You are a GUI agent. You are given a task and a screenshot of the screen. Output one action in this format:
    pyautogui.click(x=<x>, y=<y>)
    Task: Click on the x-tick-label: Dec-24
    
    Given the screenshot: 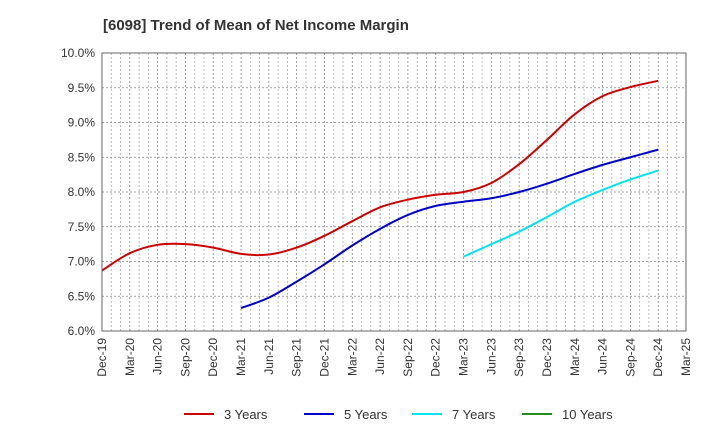 What is the action you would take?
    pyautogui.click(x=658, y=357)
    